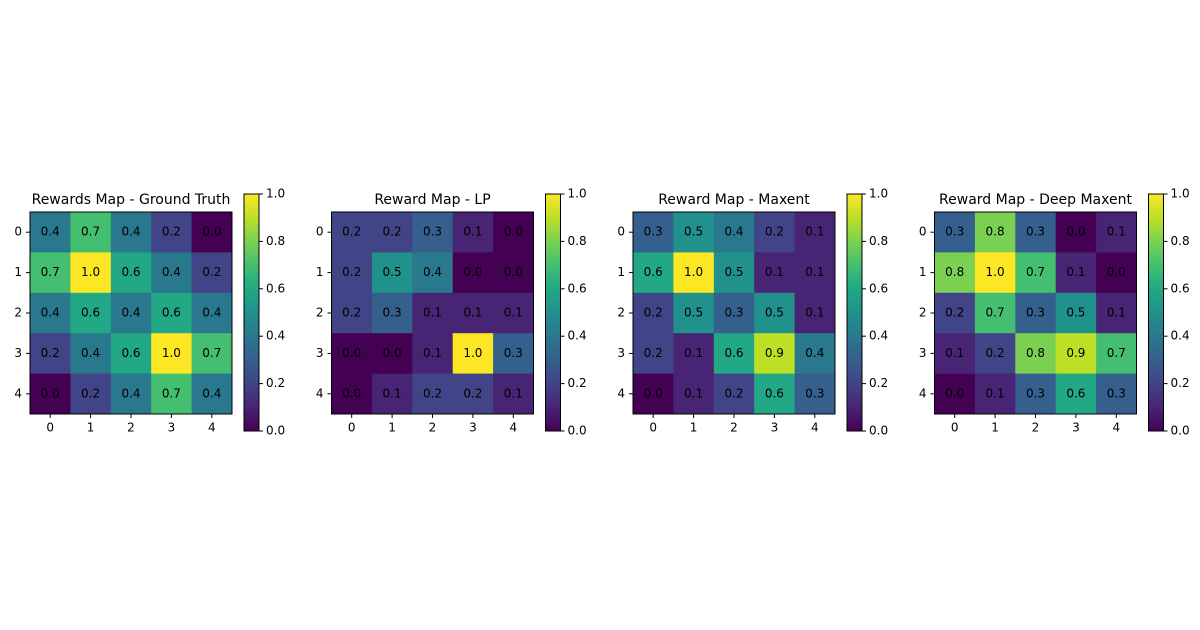 Image resolution: width=1200 pixels, height=630 pixels. Describe the element at coordinates (472, 353) in the screenshot. I see `cell-label: 1.0` at that location.